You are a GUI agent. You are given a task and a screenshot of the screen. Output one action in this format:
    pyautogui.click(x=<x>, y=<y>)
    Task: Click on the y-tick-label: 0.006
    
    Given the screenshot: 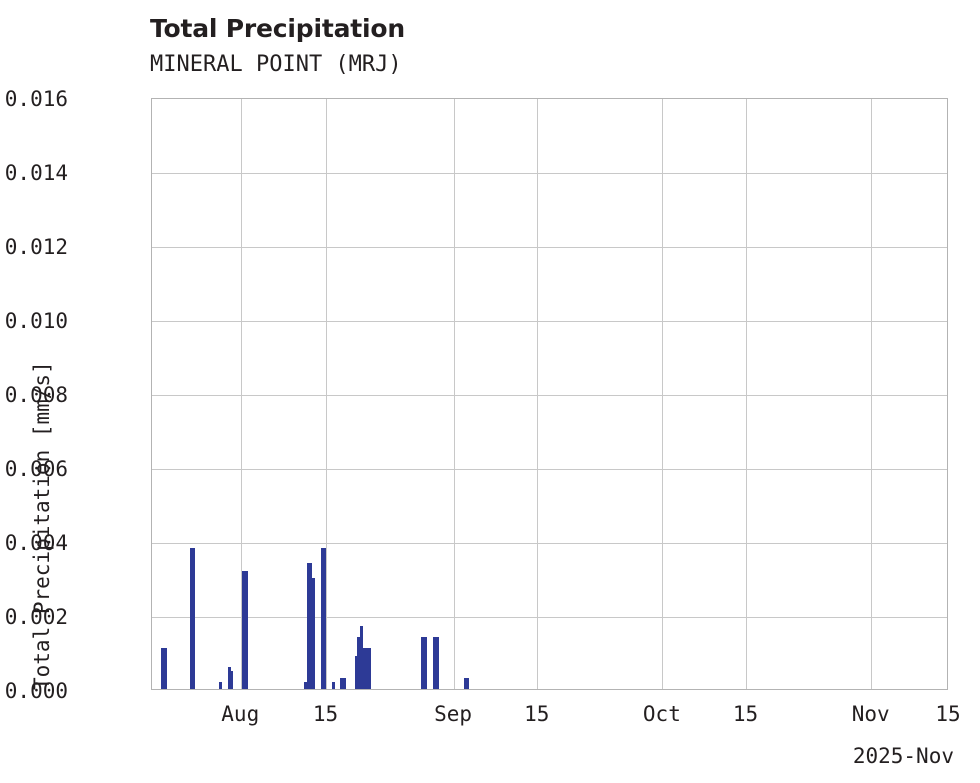 What is the action you would take?
    pyautogui.click(x=36, y=469)
    